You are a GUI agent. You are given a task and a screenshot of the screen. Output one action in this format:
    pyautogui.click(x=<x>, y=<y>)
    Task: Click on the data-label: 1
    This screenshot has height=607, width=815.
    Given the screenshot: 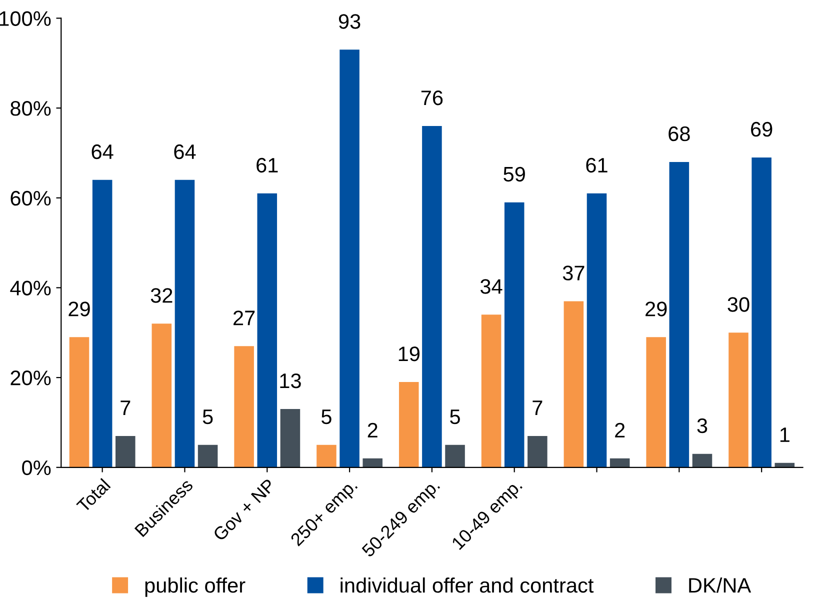 What is the action you would take?
    pyautogui.click(x=785, y=435)
    